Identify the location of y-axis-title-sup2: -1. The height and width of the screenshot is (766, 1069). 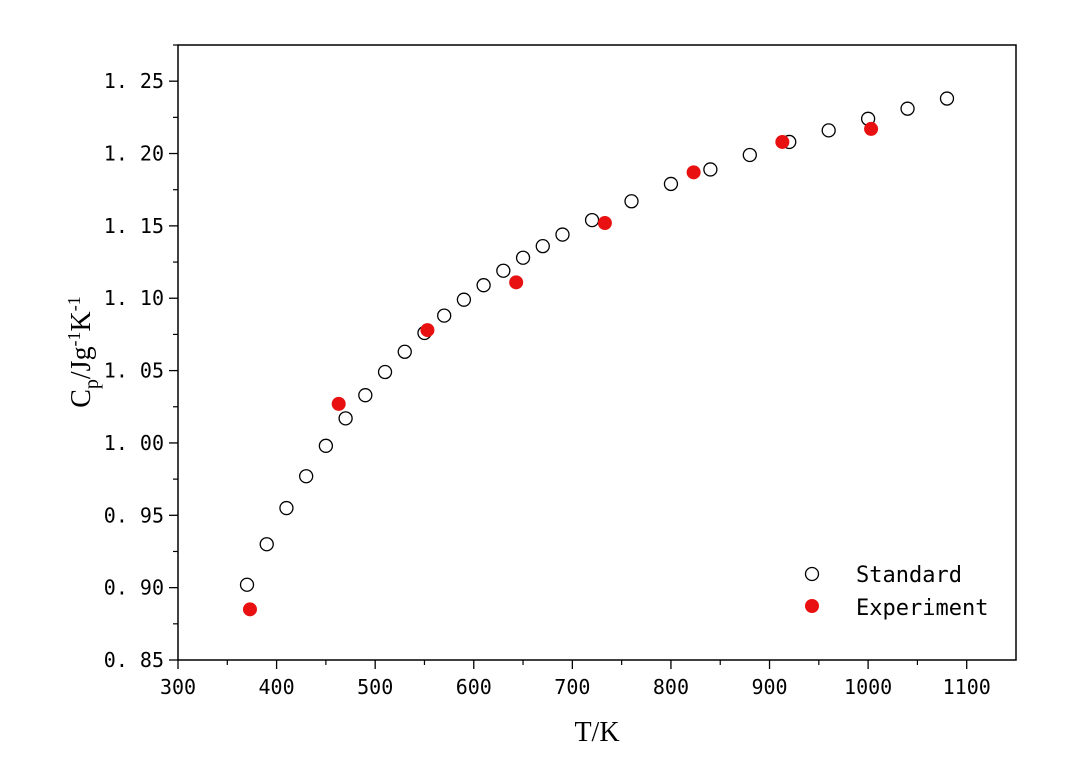
(74, 303).